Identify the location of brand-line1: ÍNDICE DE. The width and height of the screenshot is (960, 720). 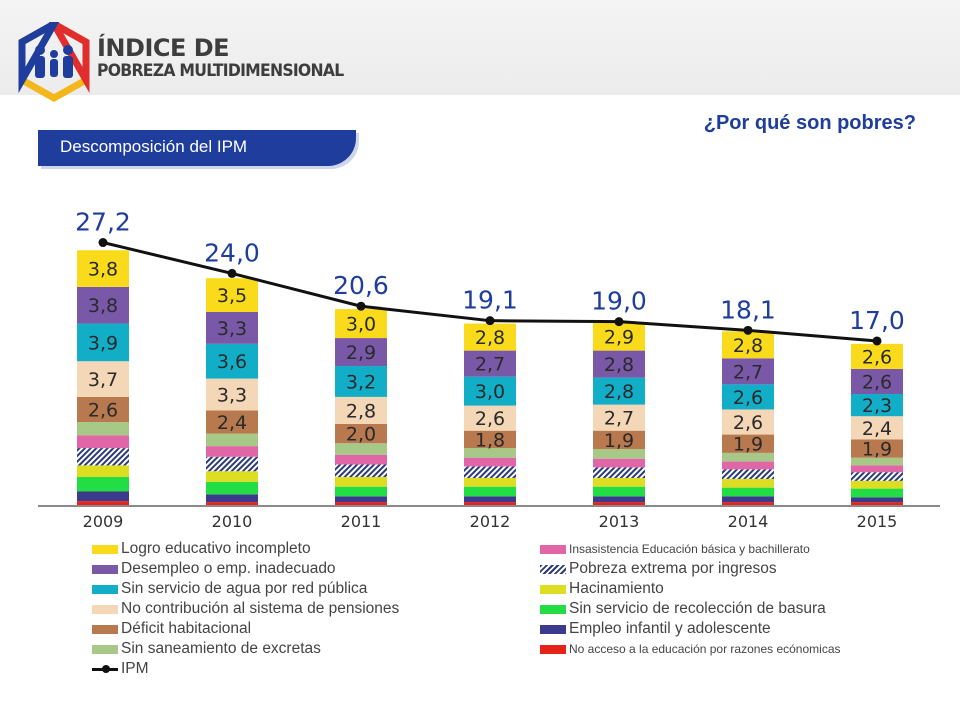
(163, 48).